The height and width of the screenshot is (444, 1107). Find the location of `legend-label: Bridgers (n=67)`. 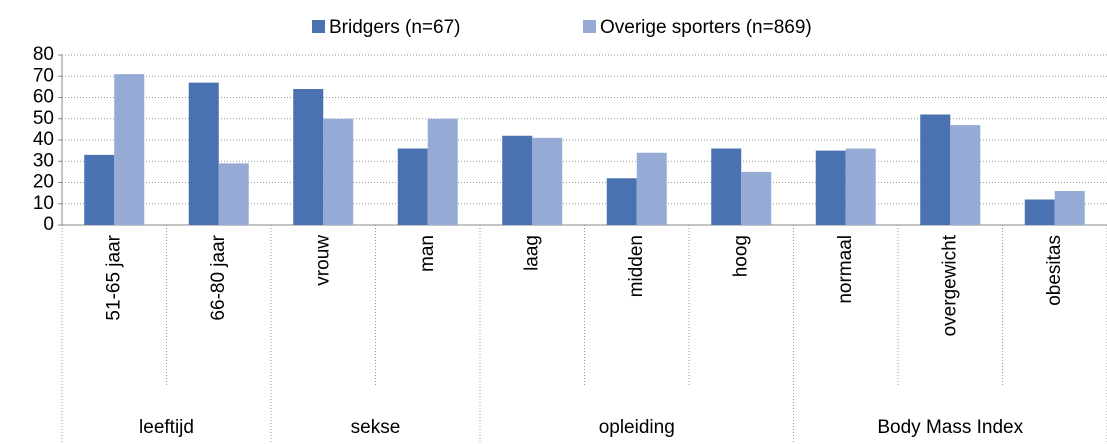

legend-label: Bridgers (n=67) is located at coordinates (394, 27).